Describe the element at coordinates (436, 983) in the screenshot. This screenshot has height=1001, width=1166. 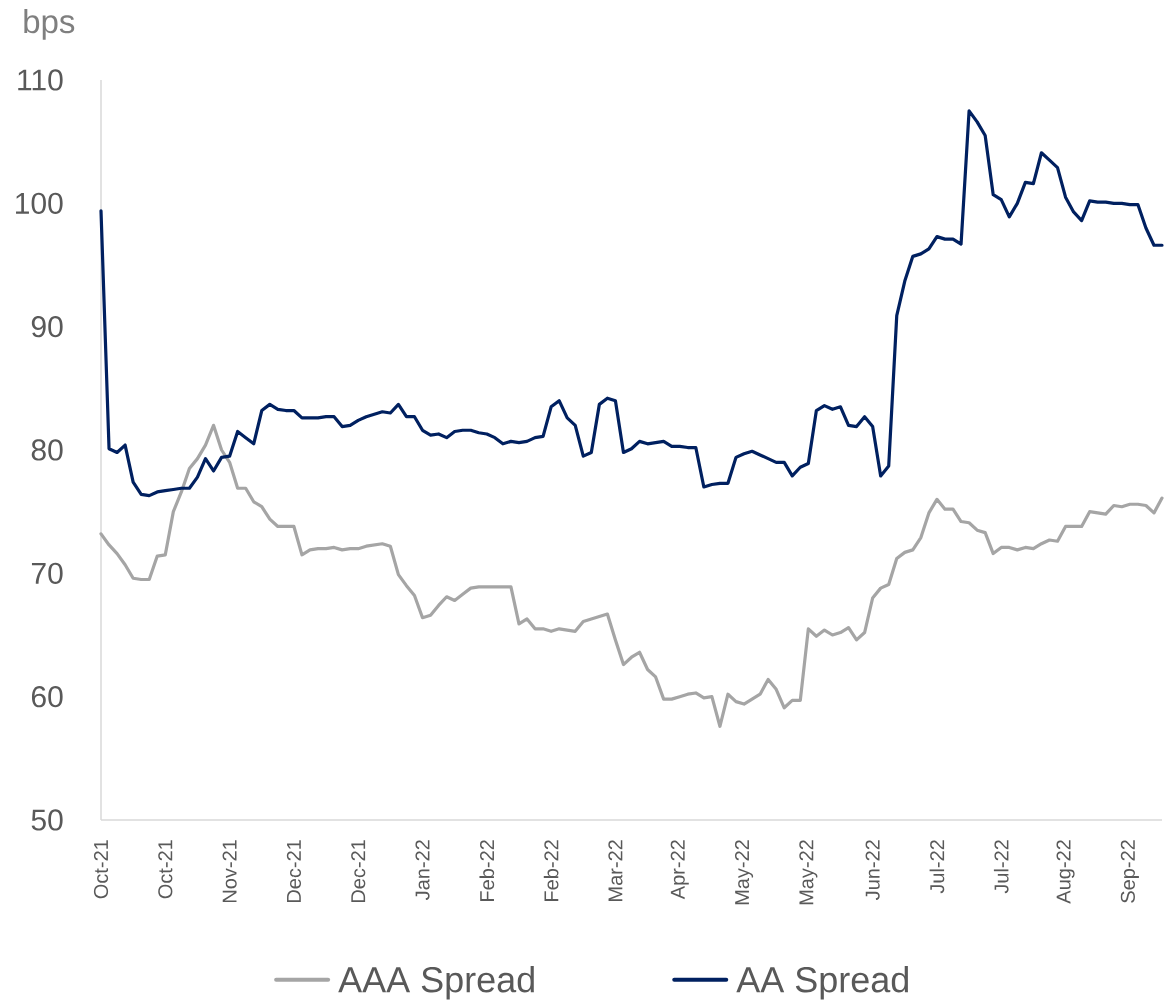
I see `legend-label: AAA Spread` at that location.